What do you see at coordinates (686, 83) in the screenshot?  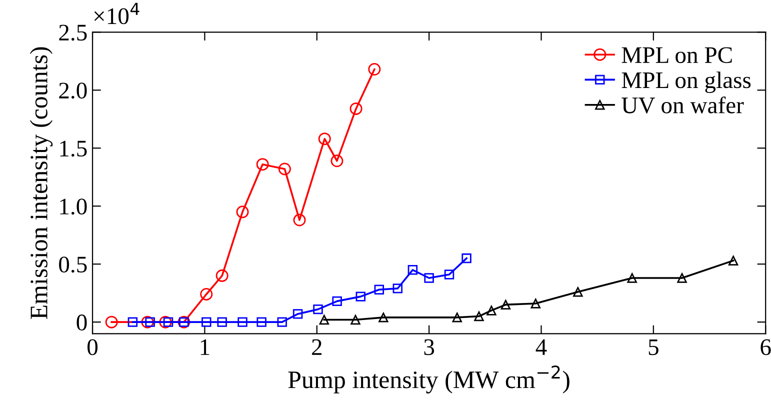 I see `legend-label: MPL on glass` at bounding box center [686, 83].